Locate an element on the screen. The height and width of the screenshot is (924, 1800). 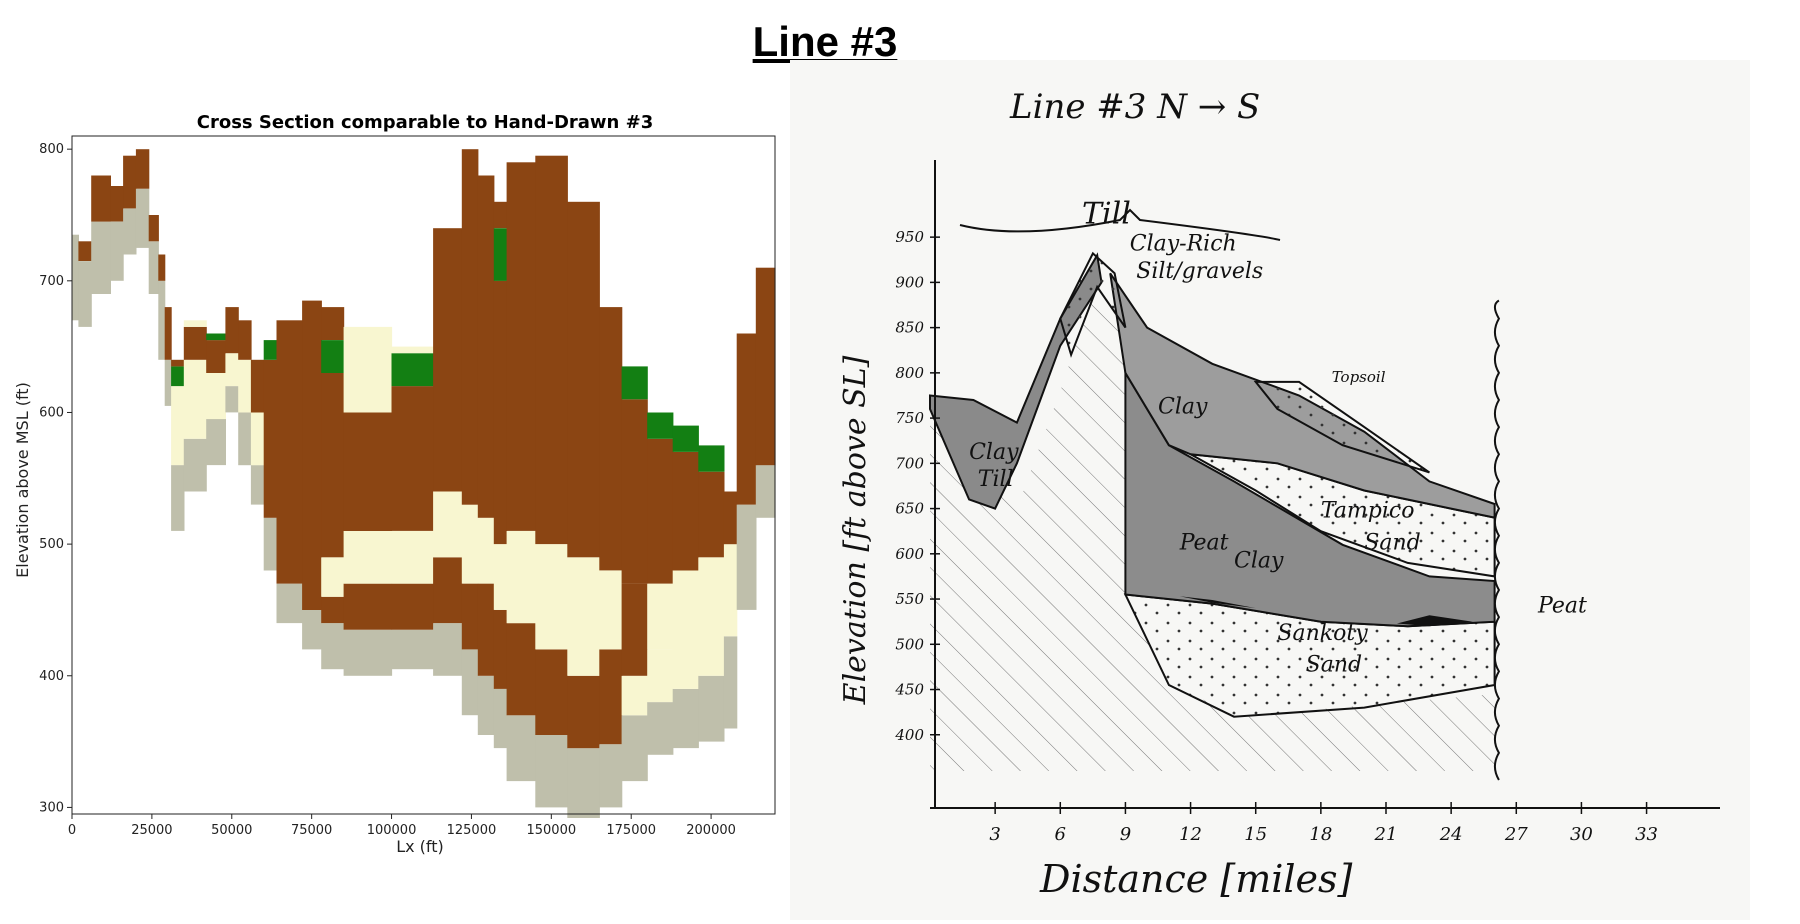
hand-x-tick-label: 30 is located at coordinates (1581, 834).